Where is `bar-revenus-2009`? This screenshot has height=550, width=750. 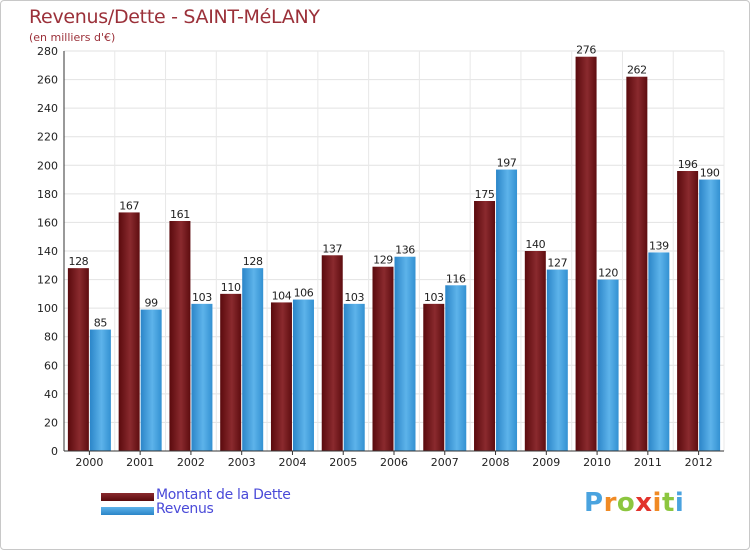
bar-revenus-2009 is located at coordinates (557, 360).